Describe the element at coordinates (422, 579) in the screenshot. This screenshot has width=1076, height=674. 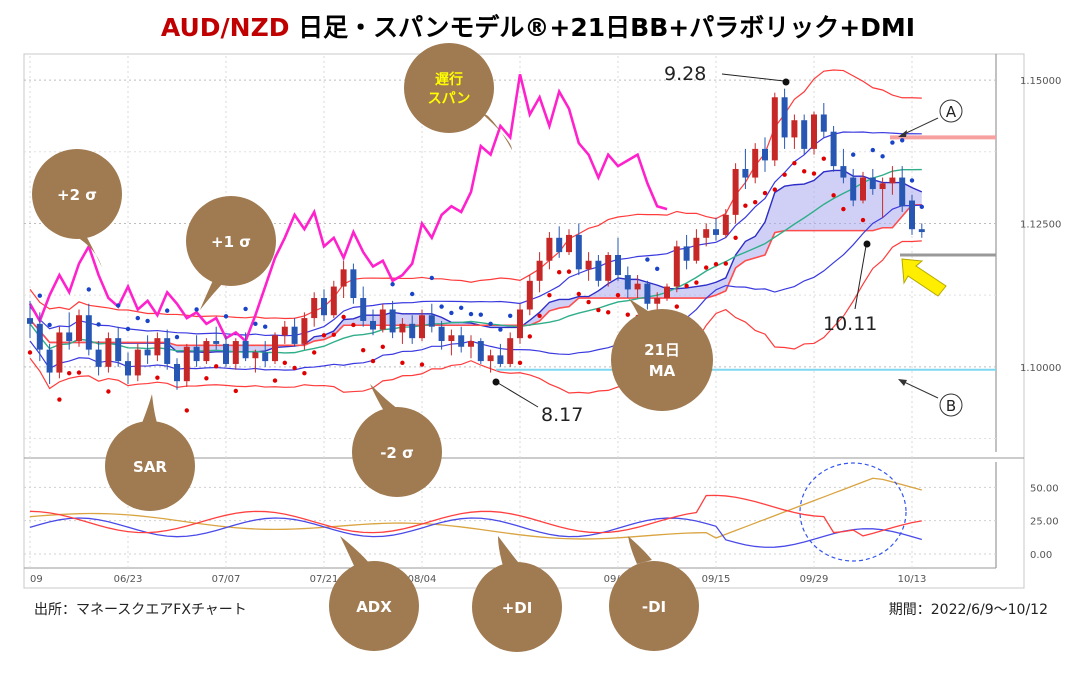
I see `date-tick-label-4: 08/04` at that location.